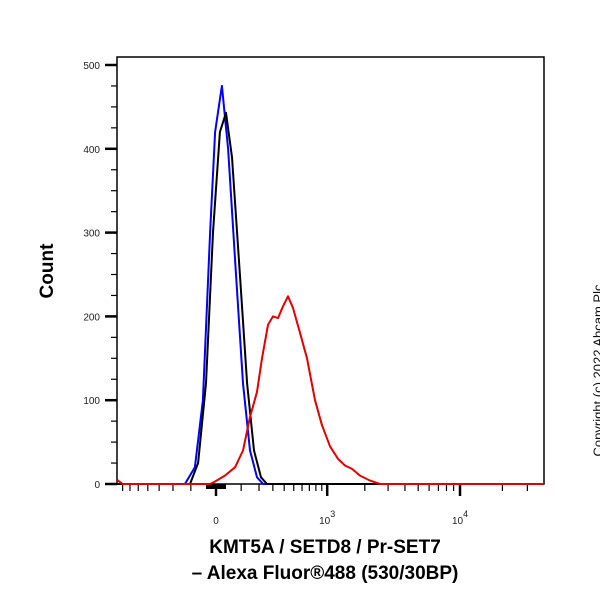 The width and height of the screenshot is (600, 600). What do you see at coordinates (595, 370) in the screenshot?
I see `copyright-text: Copyright (c) 2022 Abcam Plc` at bounding box center [595, 370].